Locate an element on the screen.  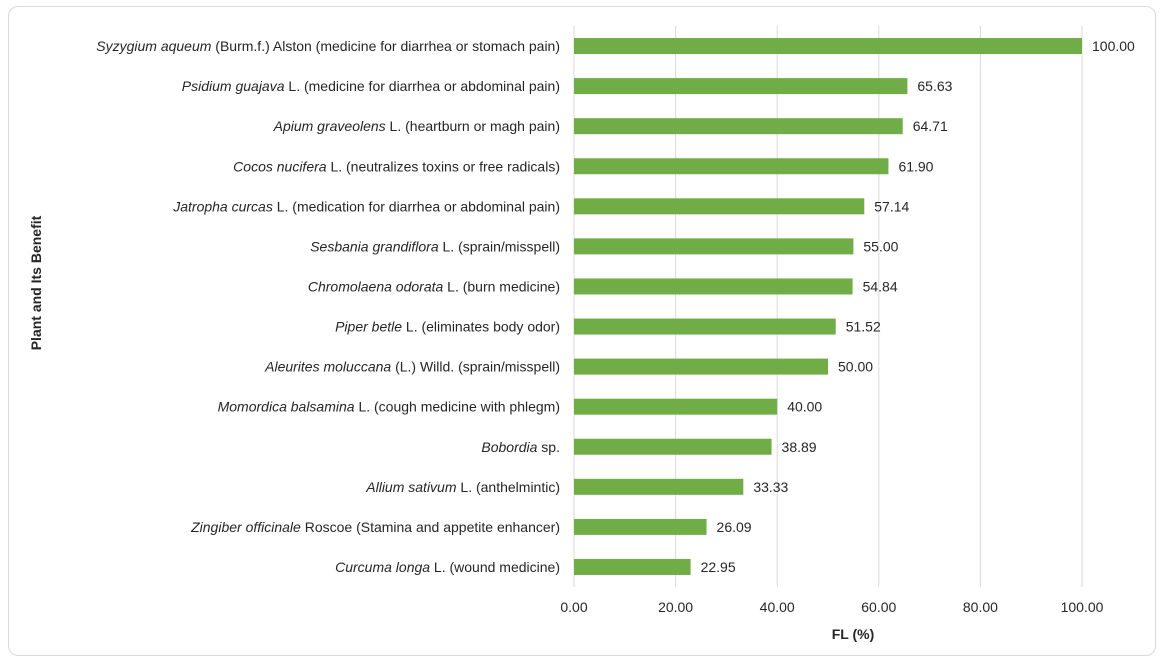
bar-value-label: 55.00 is located at coordinates (880, 246).